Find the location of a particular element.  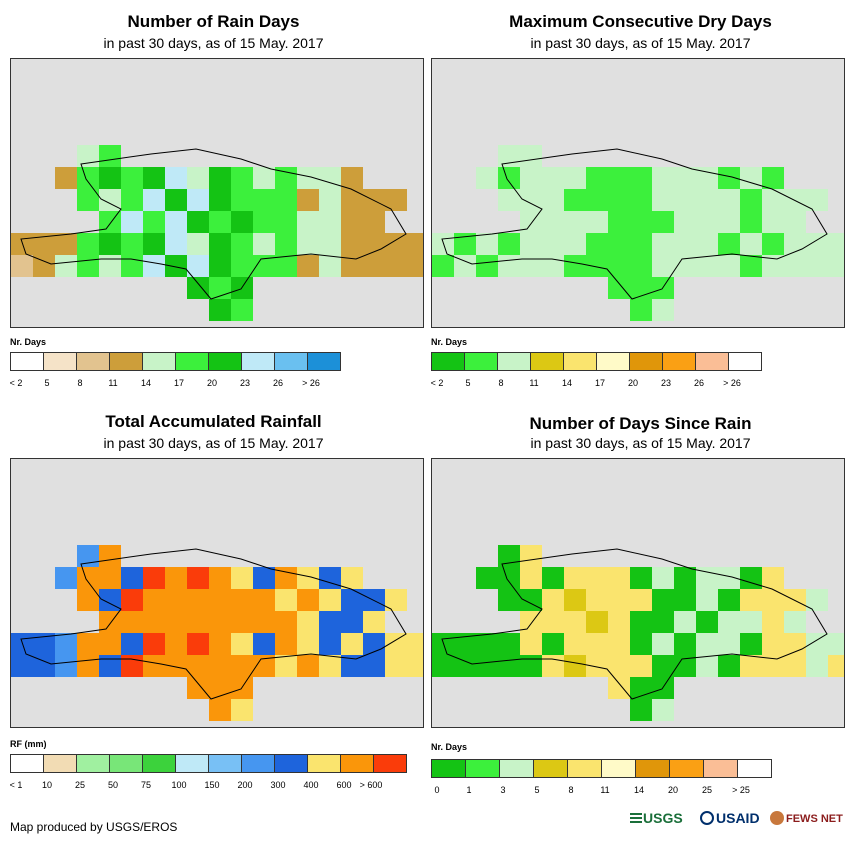

panel-subtitle: in past 30 days, as of 15 May. 2017 is located at coordinates (213, 43).